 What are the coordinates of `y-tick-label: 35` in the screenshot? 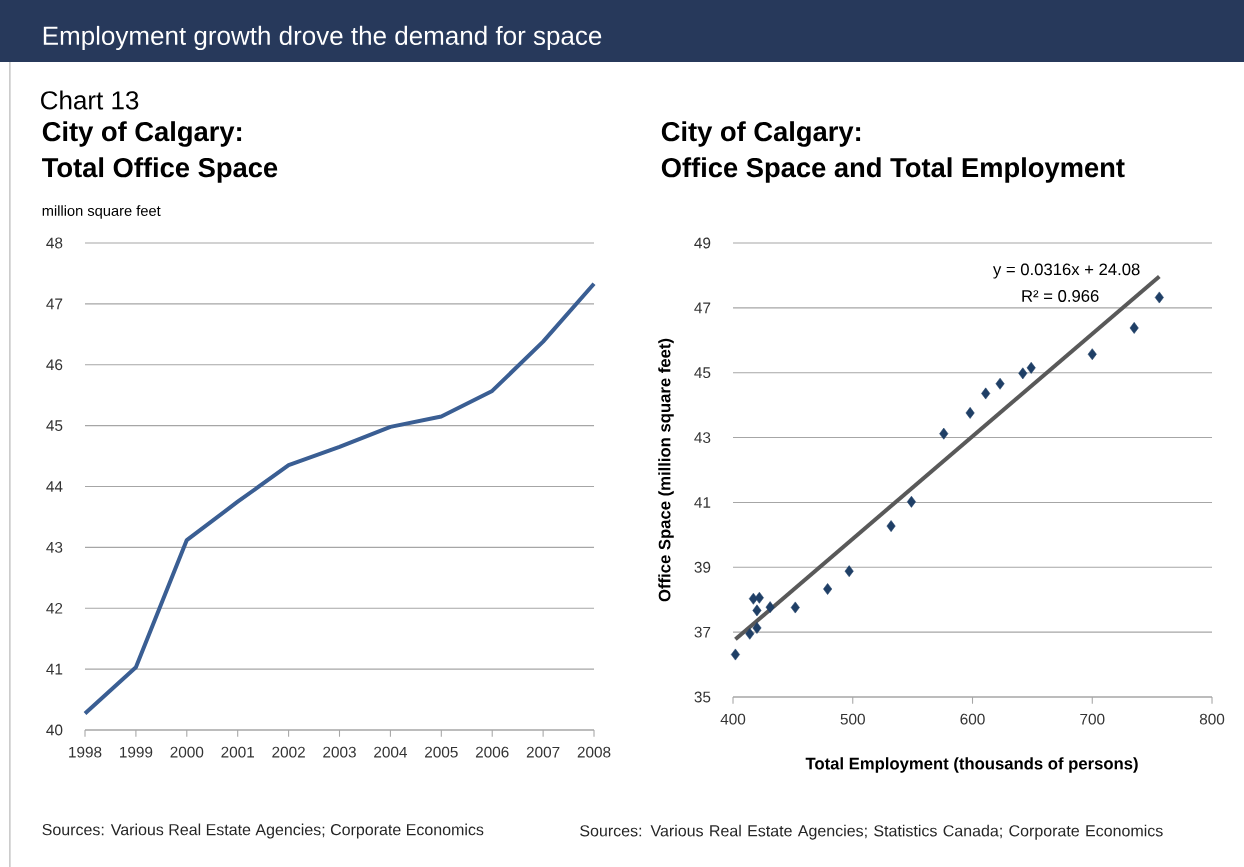 It's located at (702, 697).